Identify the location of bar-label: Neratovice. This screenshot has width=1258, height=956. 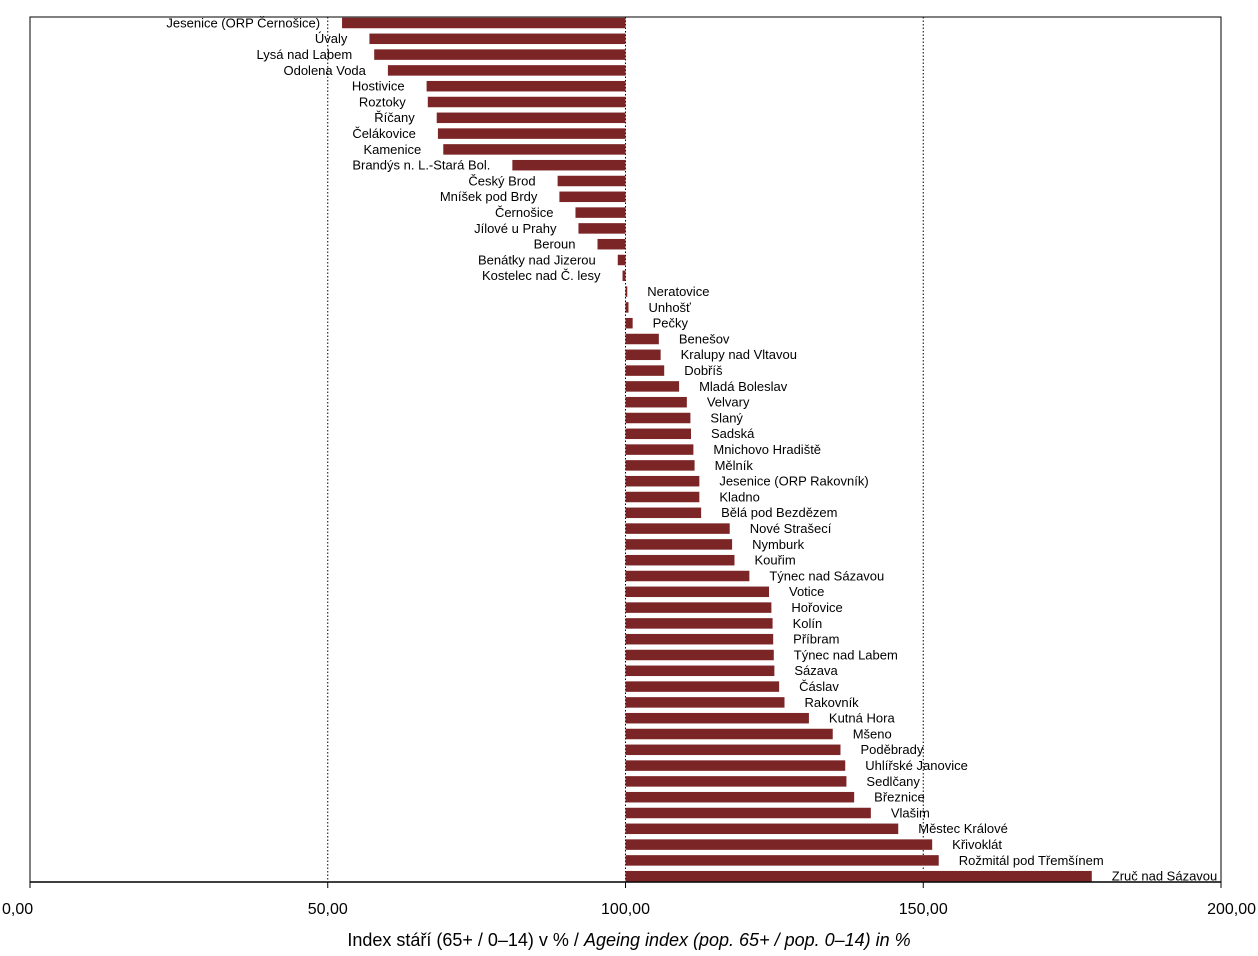
(678, 291).